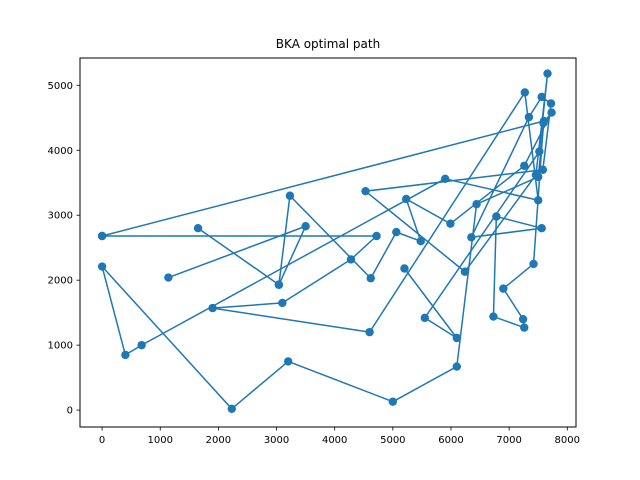 This screenshot has height=480, width=640. What do you see at coordinates (567, 440) in the screenshot?
I see `x-tick-label: 8000` at bounding box center [567, 440].